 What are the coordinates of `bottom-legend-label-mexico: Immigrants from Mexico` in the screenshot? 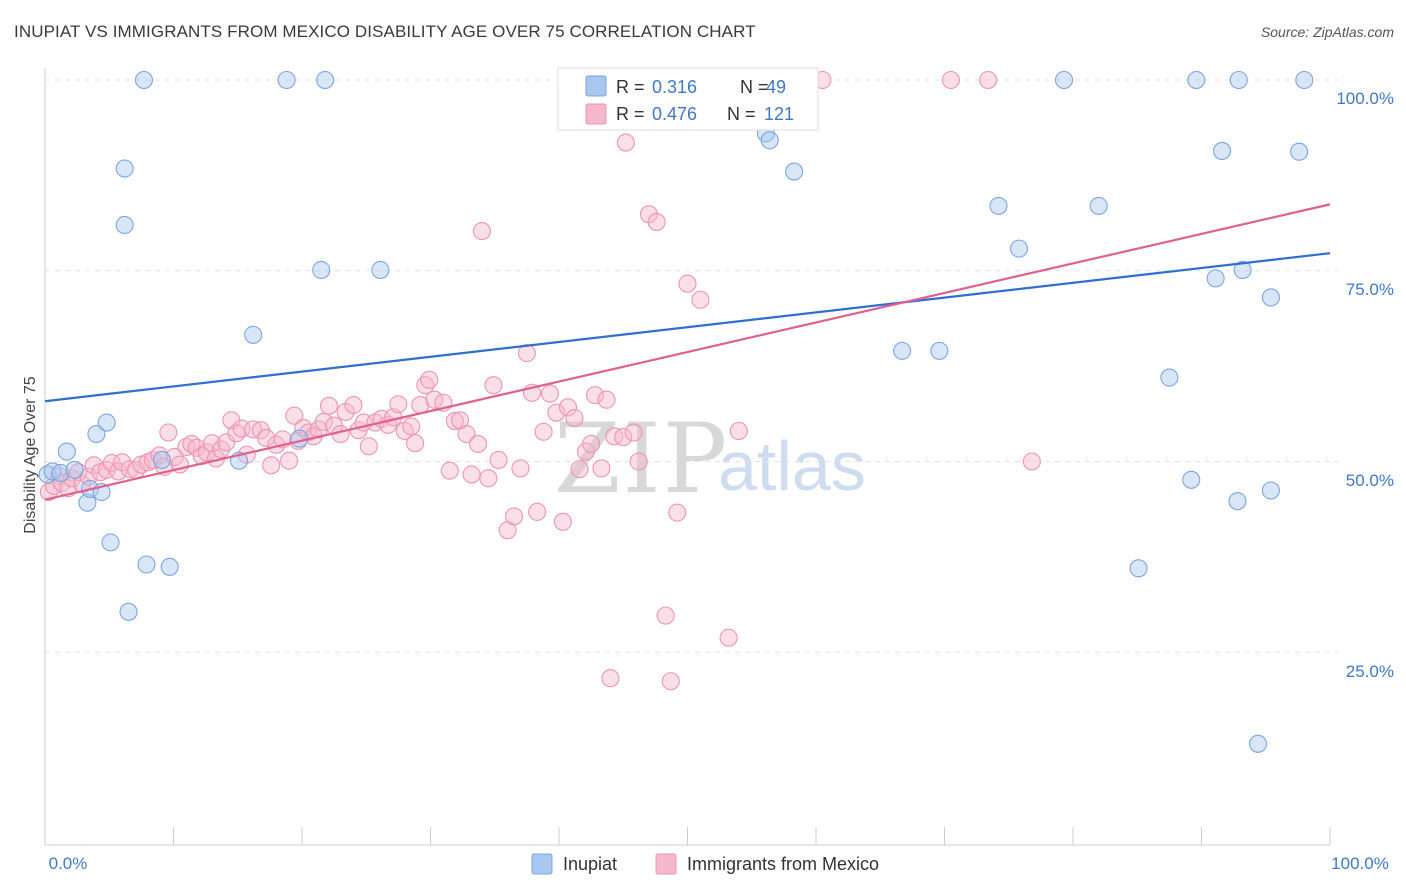 It's located at (783, 864).